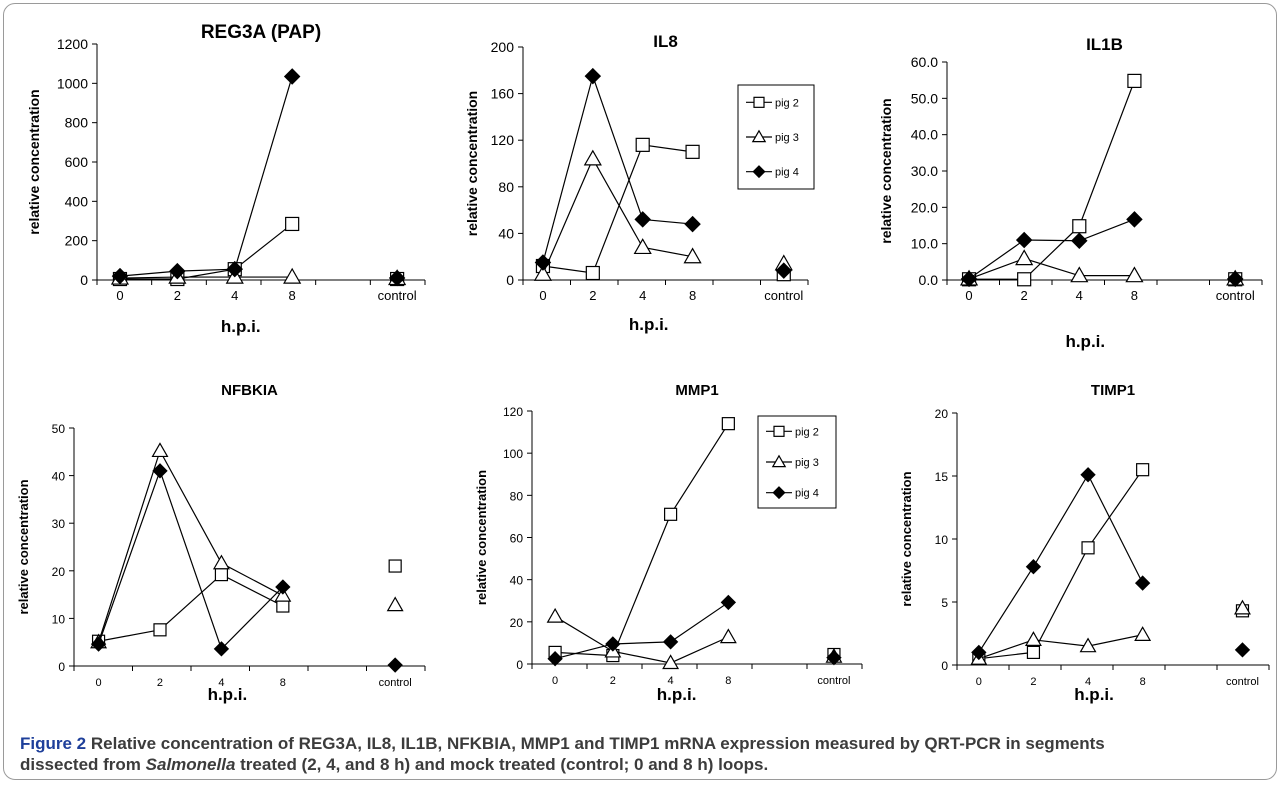 The image size is (1282, 785). Describe the element at coordinates (77, 123) in the screenshot. I see `y-tick-label: 800` at that location.